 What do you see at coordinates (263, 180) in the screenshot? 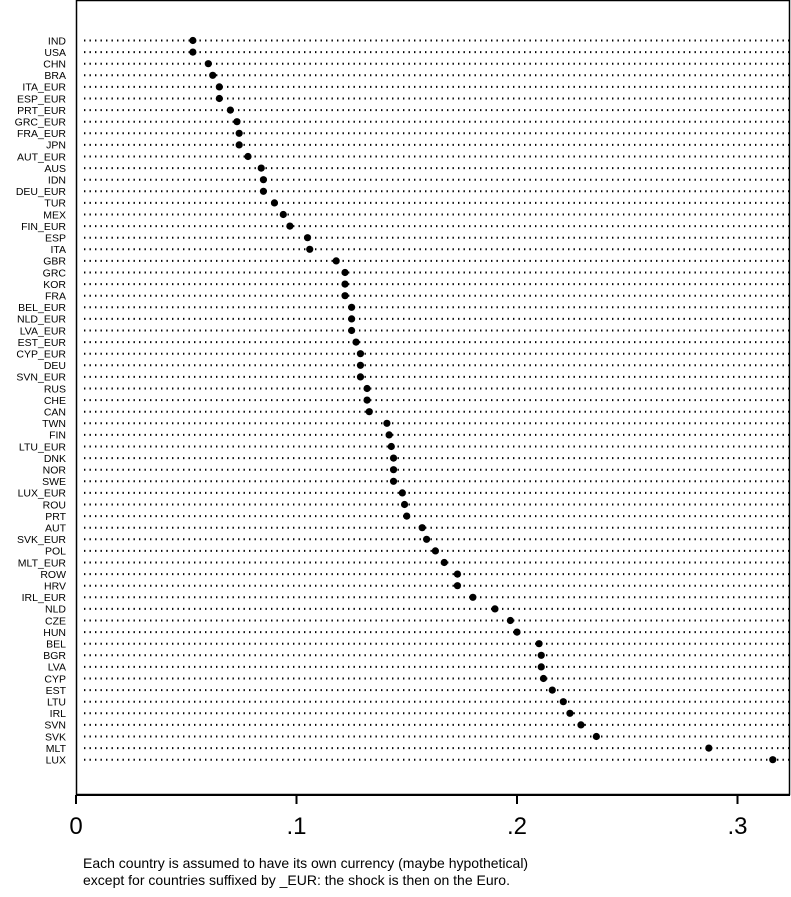
I see `data-point-idn` at bounding box center [263, 180].